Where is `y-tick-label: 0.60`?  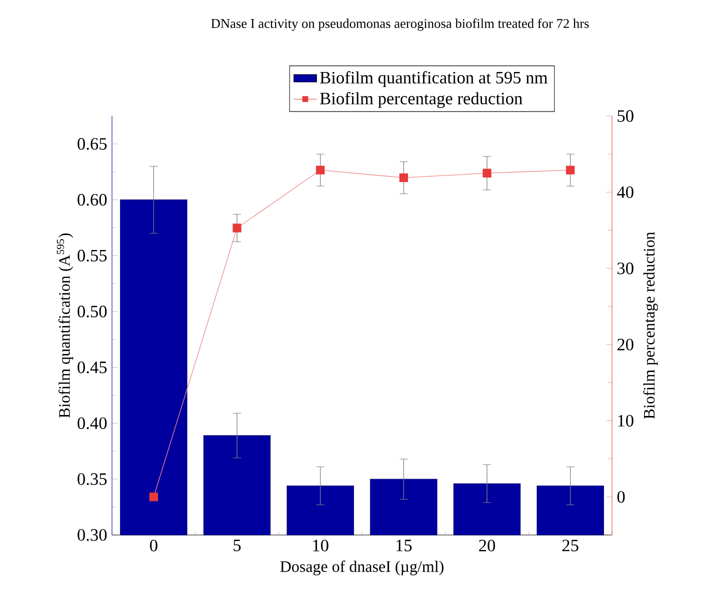
y-tick-label: 0.60 is located at coordinates (92, 200).